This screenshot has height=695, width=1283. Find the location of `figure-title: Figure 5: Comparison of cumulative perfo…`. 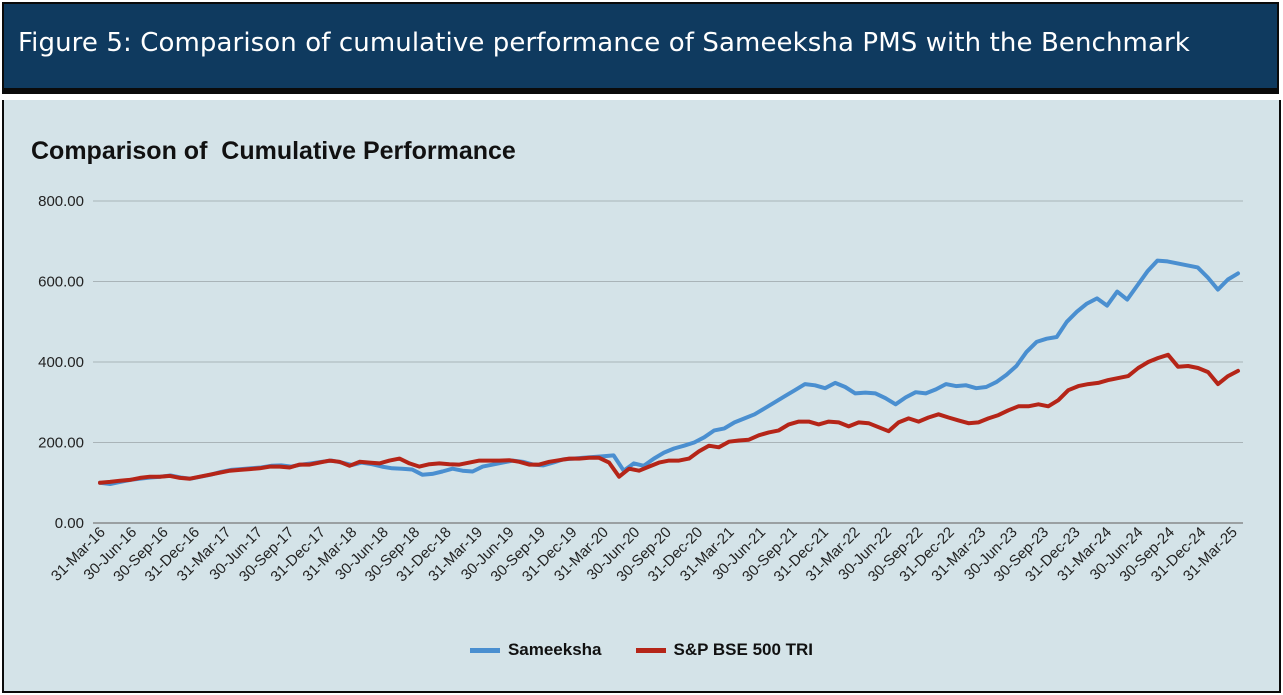

figure-title: Figure 5: Comparison of cumulative perfo… is located at coordinates (604, 43).